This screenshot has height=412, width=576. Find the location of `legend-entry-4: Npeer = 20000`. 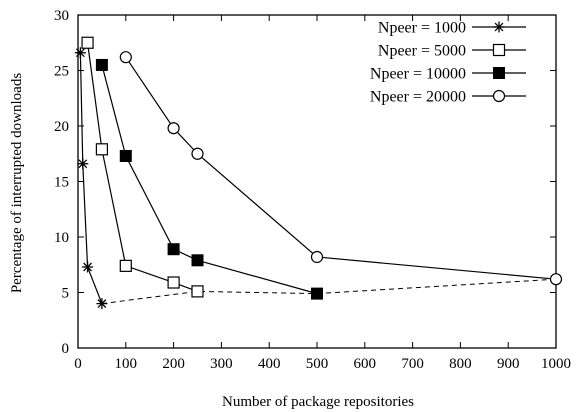

legend-entry-4: Npeer = 20000 is located at coordinates (448, 97).